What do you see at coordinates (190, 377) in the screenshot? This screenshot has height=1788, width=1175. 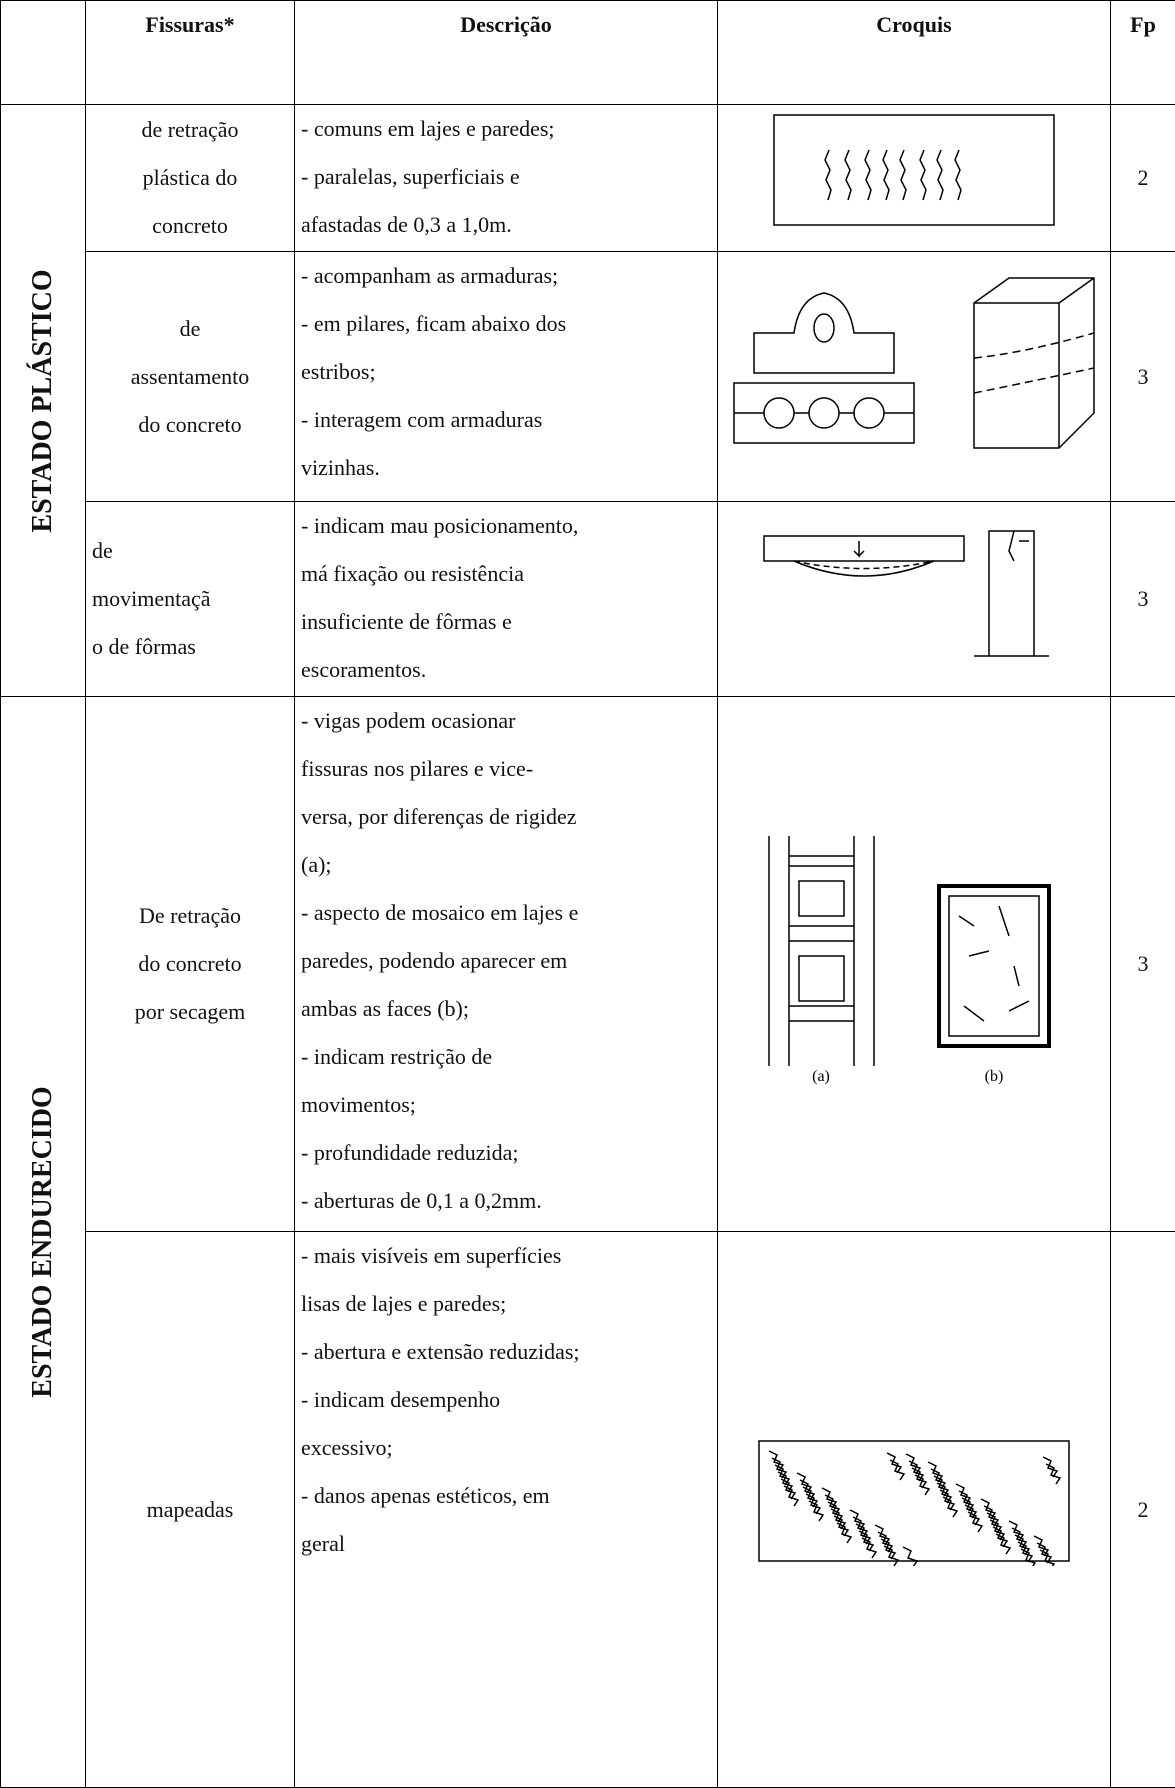 I see `fissura-line: assentamento` at bounding box center [190, 377].